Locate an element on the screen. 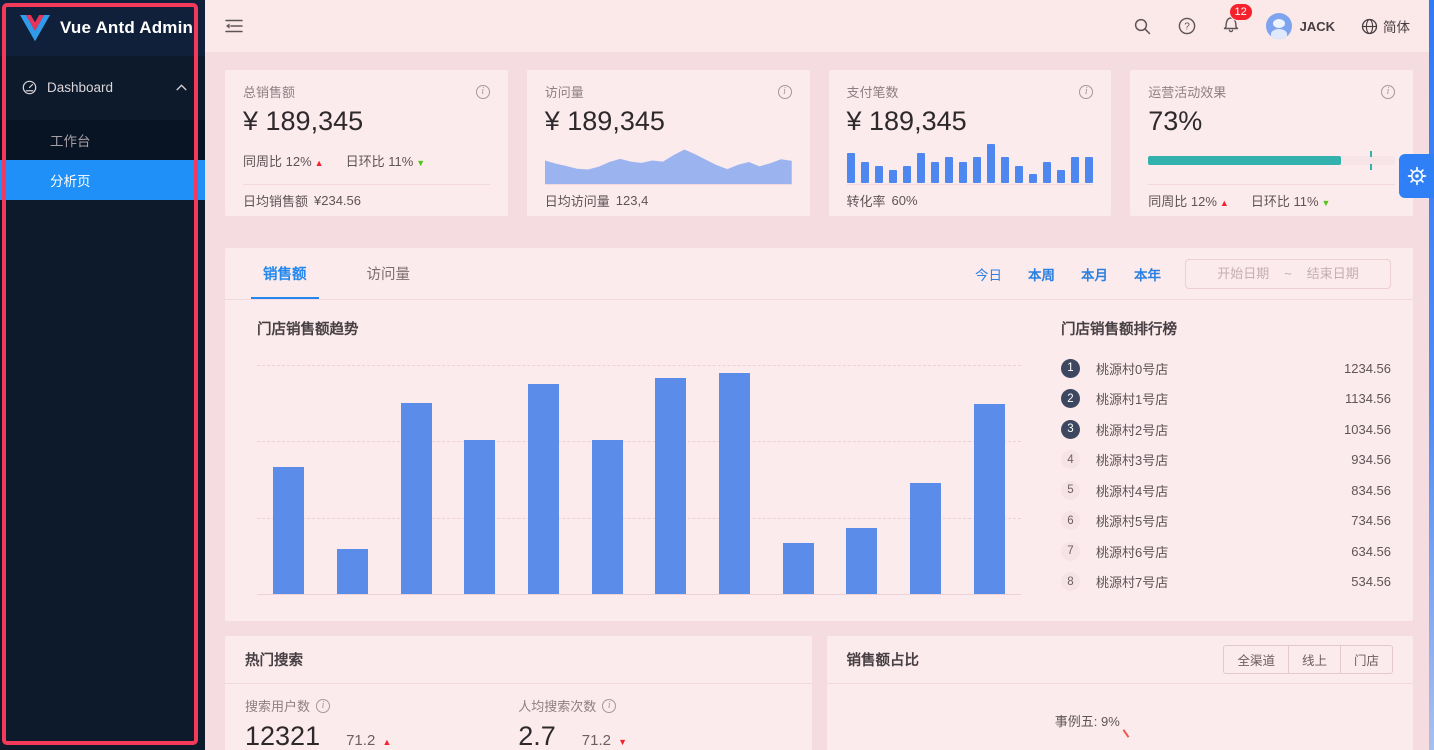 The width and height of the screenshot is (1434, 750). rank-value: 534.56 is located at coordinates (1371, 582).